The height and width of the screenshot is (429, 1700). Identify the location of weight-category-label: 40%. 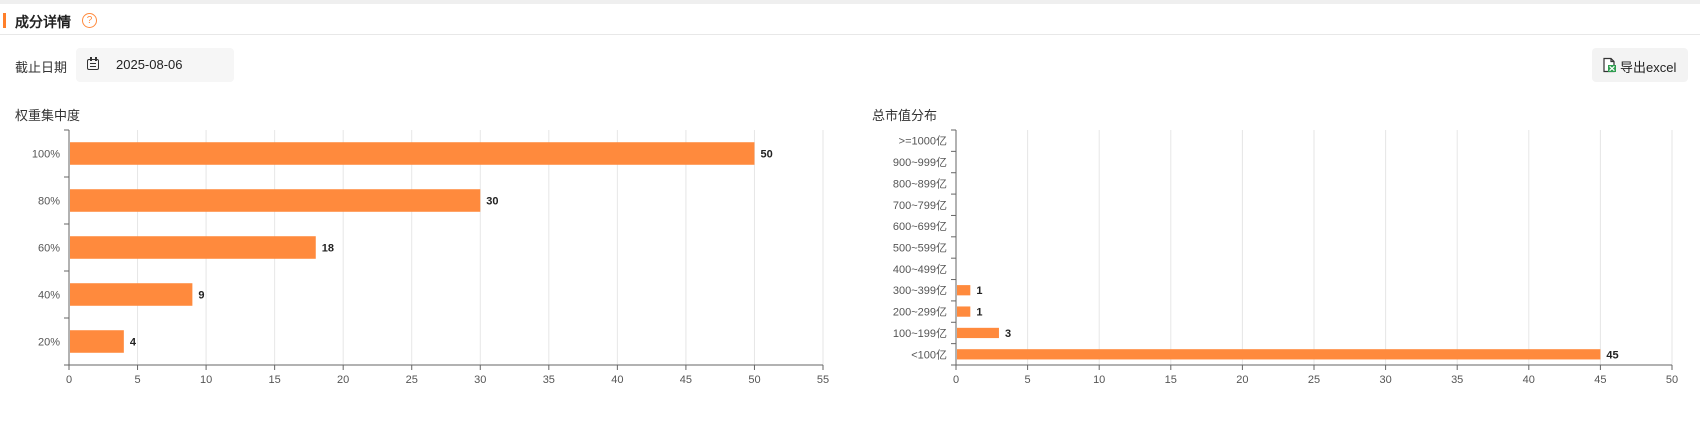
(49, 296).